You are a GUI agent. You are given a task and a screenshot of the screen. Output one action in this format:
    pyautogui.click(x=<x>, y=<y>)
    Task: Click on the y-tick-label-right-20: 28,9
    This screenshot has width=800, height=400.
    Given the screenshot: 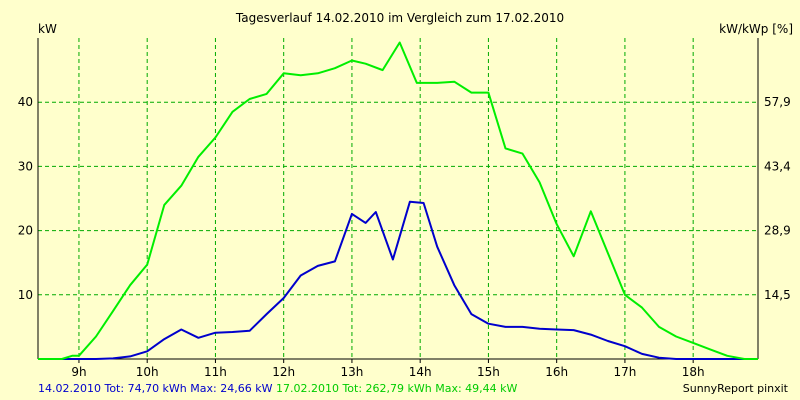 What is the action you would take?
    pyautogui.click(x=777, y=231)
    